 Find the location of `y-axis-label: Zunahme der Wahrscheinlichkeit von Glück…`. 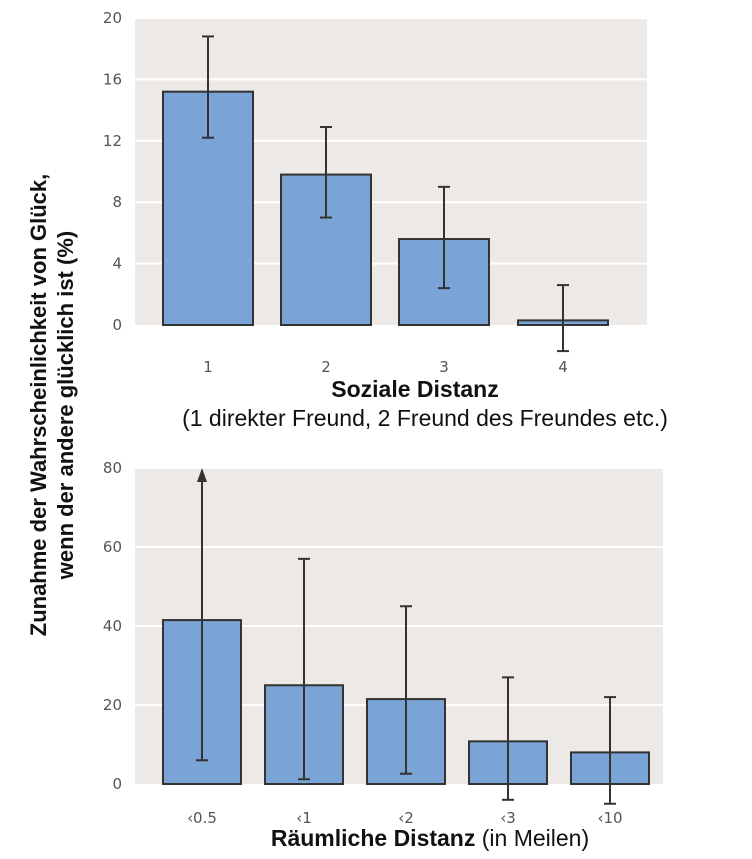

y-axis-label: Zunahme der Wahrscheinlichkeit von Glück… is located at coordinates (52, 405).